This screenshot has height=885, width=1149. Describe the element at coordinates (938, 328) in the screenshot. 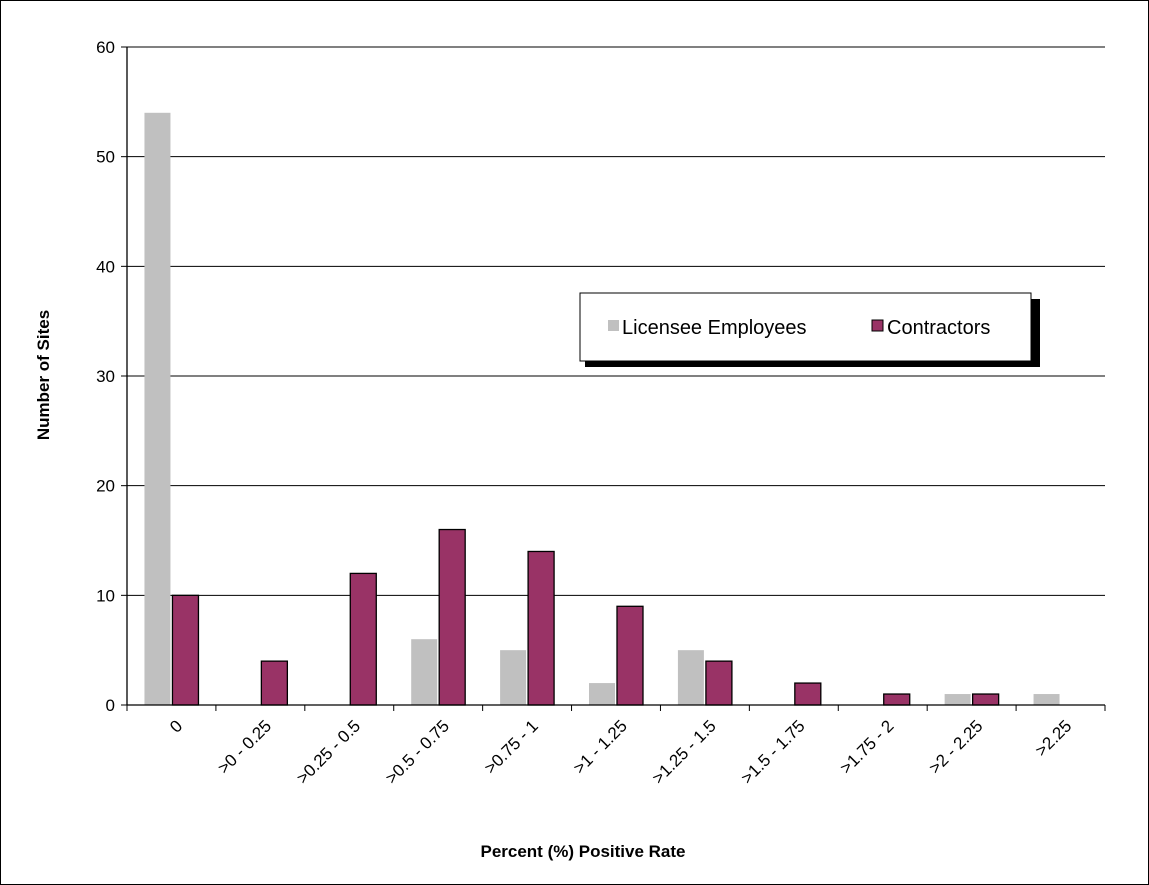

I see `legend-label-contractors: Contractors` at that location.